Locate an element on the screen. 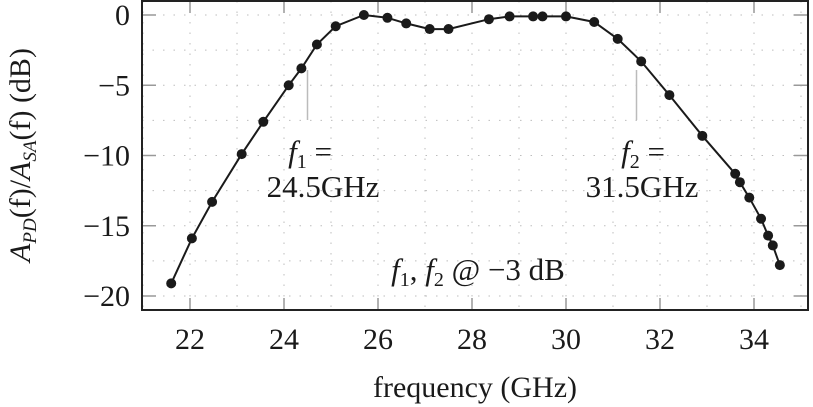 This screenshot has width=813, height=407. y-tick-label: 0 is located at coordinates (122, 16).